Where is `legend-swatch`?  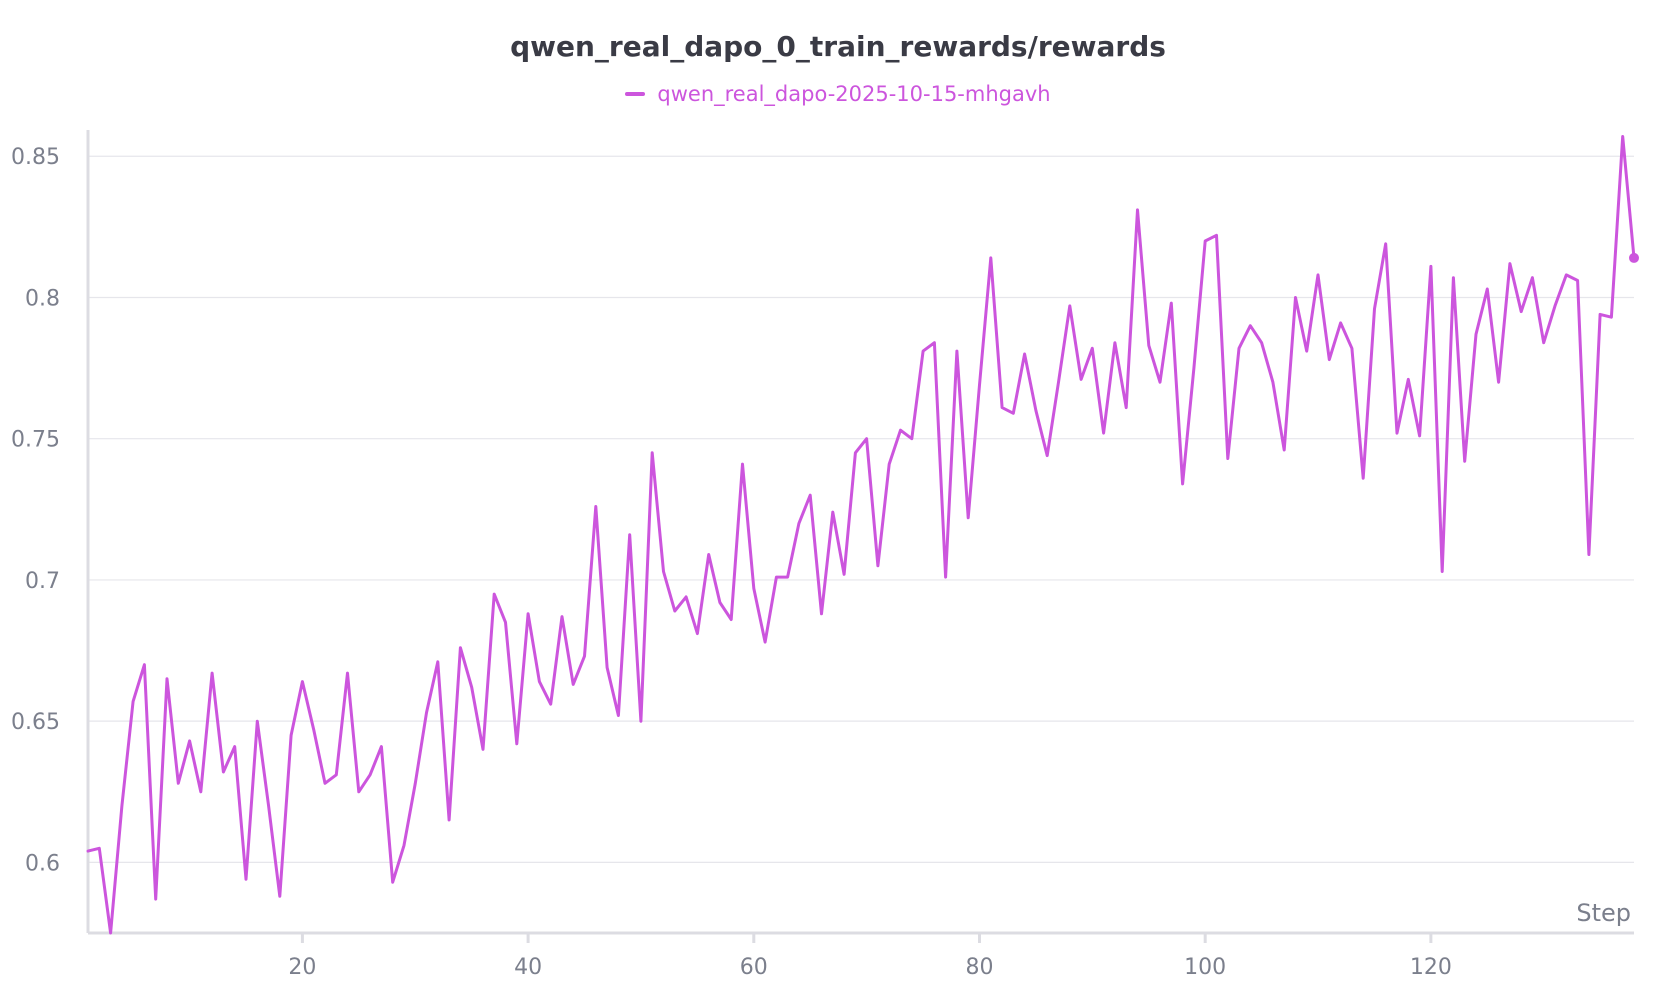
legend-swatch is located at coordinates (635, 94).